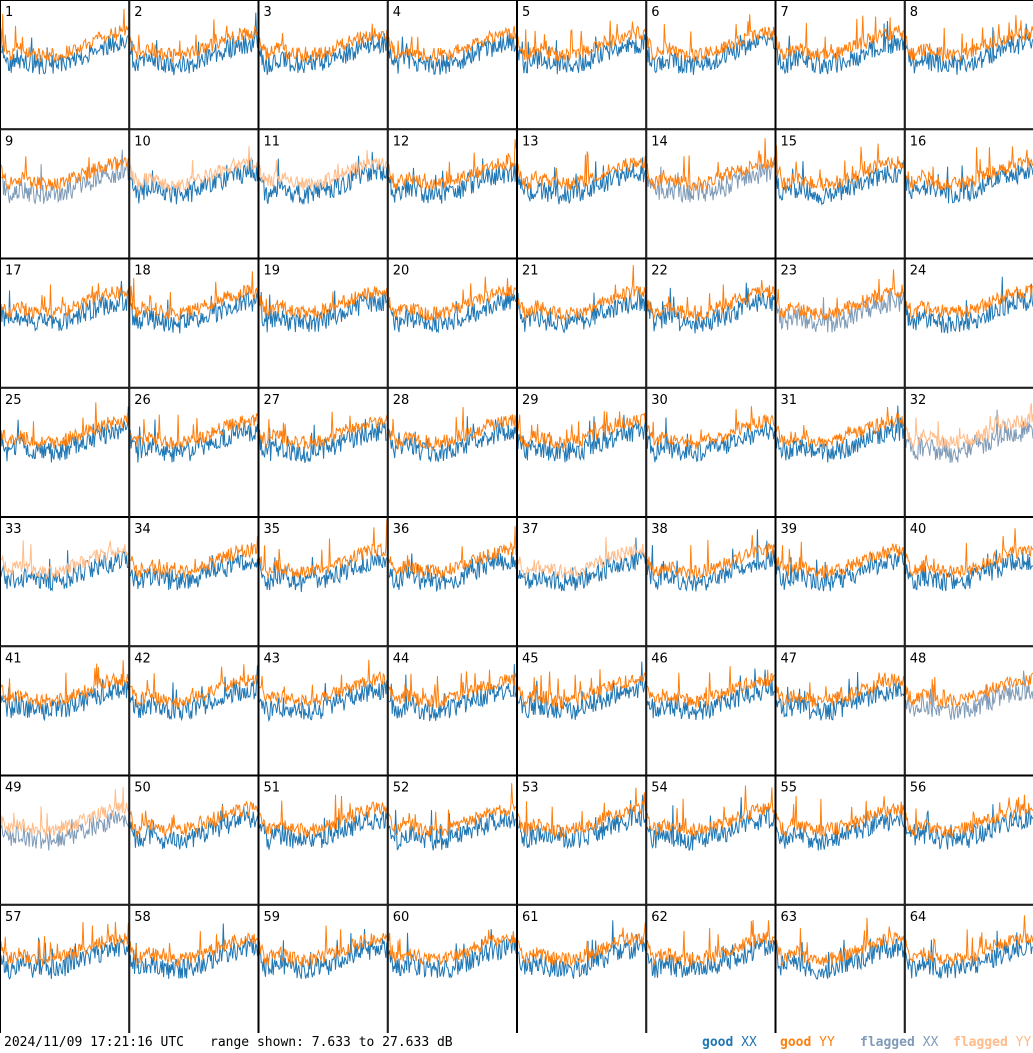 Image resolution: width=1033 pixels, height=1053 pixels. What do you see at coordinates (13, 658) in the screenshot?
I see `panel-label-41: 41` at bounding box center [13, 658].